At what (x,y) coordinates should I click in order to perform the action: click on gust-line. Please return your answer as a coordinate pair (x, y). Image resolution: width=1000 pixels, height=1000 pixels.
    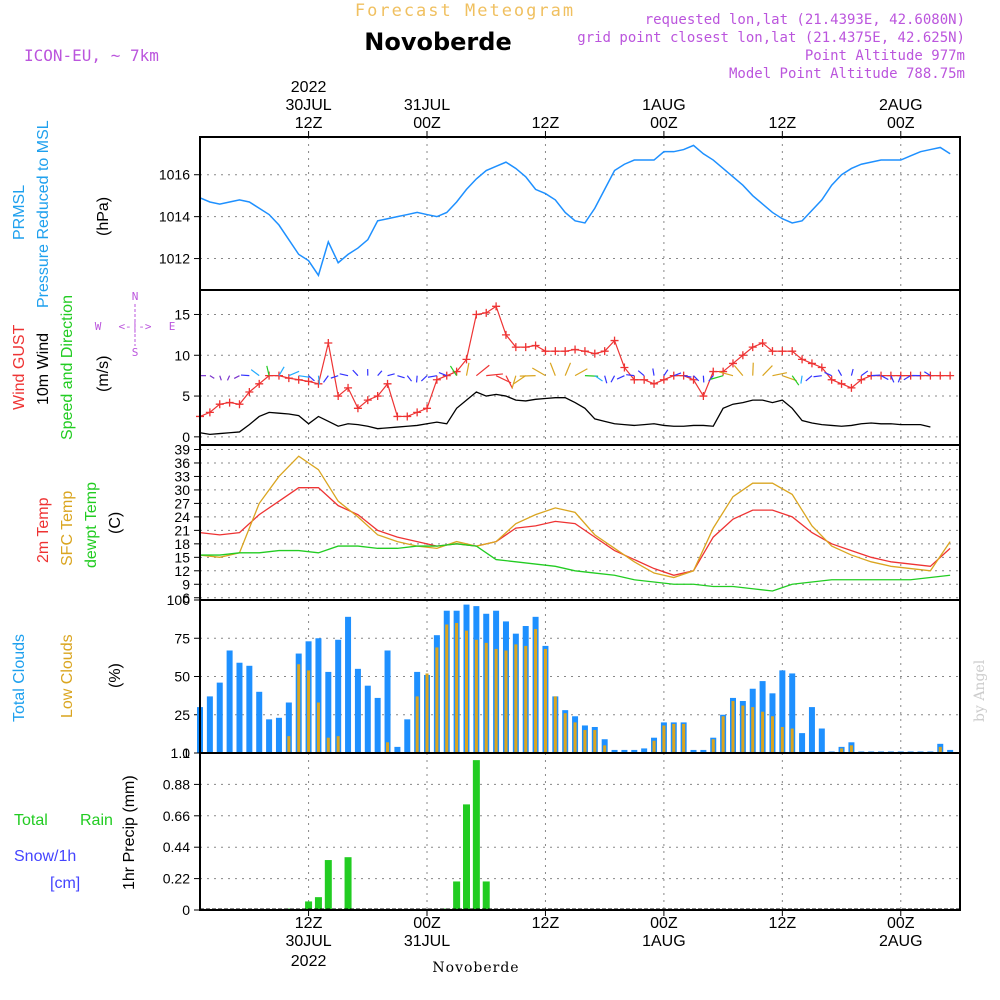
    Looking at the image, I should click on (575, 361).